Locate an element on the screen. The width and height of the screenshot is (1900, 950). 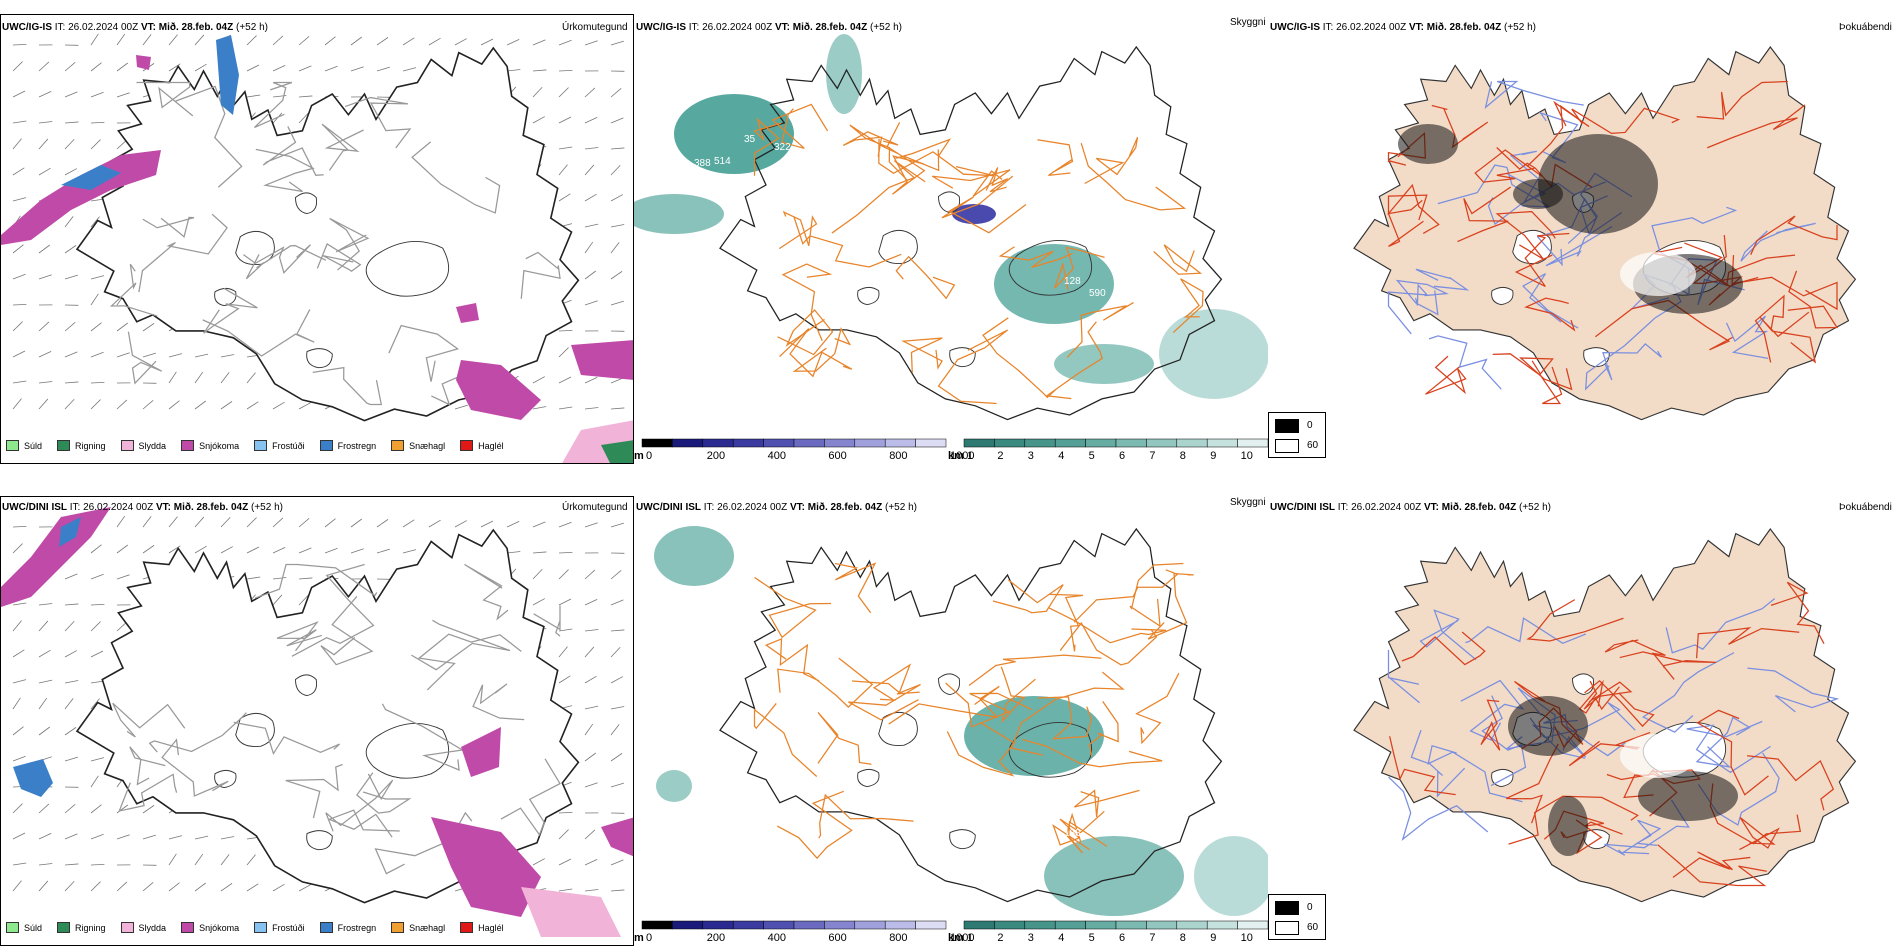
legend-item: Slydda is located at coordinates (143, 927).